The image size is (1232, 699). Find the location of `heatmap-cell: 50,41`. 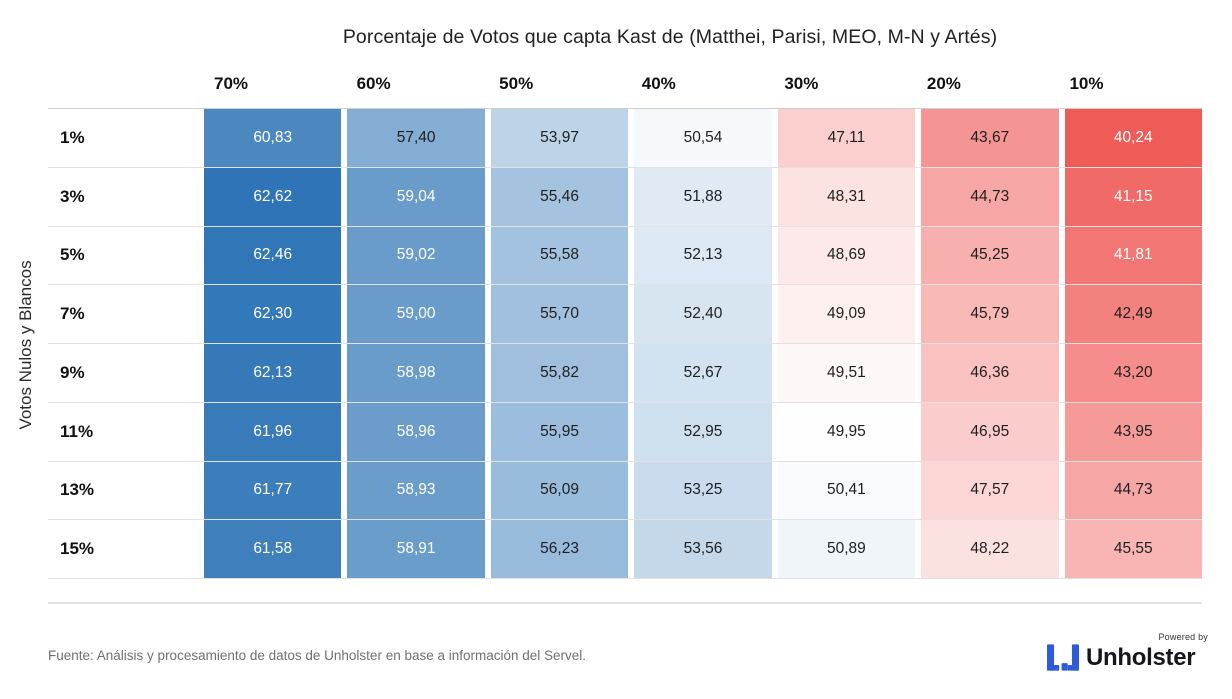

heatmap-cell: 50,41 is located at coordinates (846, 490).